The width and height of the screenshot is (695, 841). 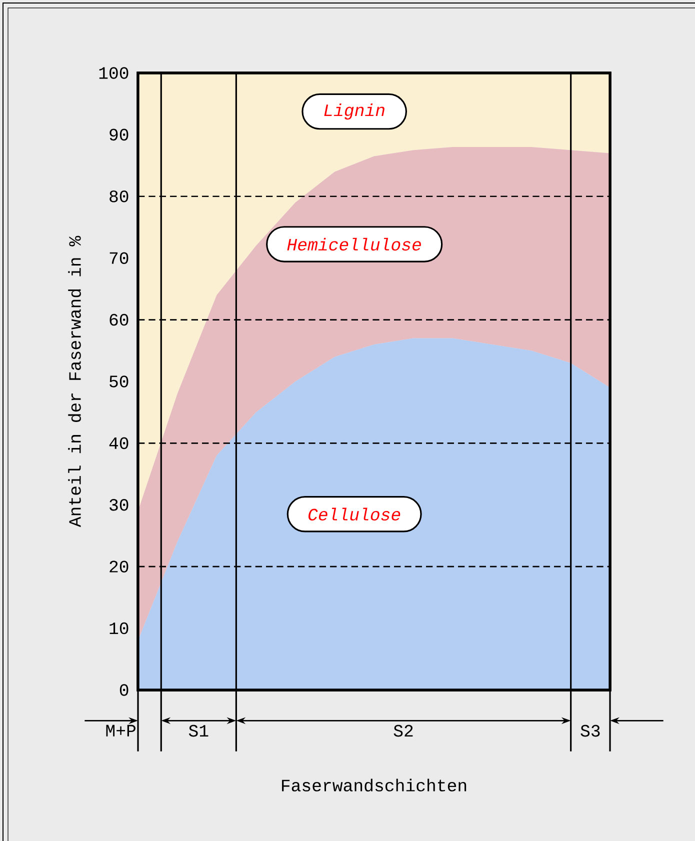 I want to click on series-label: Cellulose, so click(x=354, y=514).